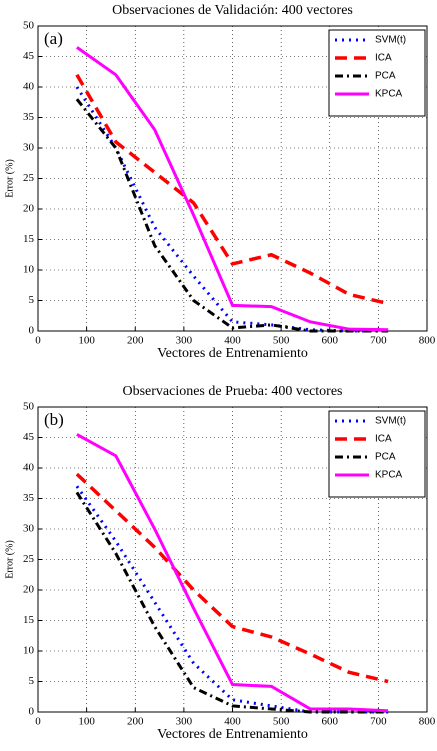 This screenshot has height=751, width=437. What do you see at coordinates (232, 391) in the screenshot?
I see `chart-title: Observaciones de Prueba: 400 vectores` at bounding box center [232, 391].